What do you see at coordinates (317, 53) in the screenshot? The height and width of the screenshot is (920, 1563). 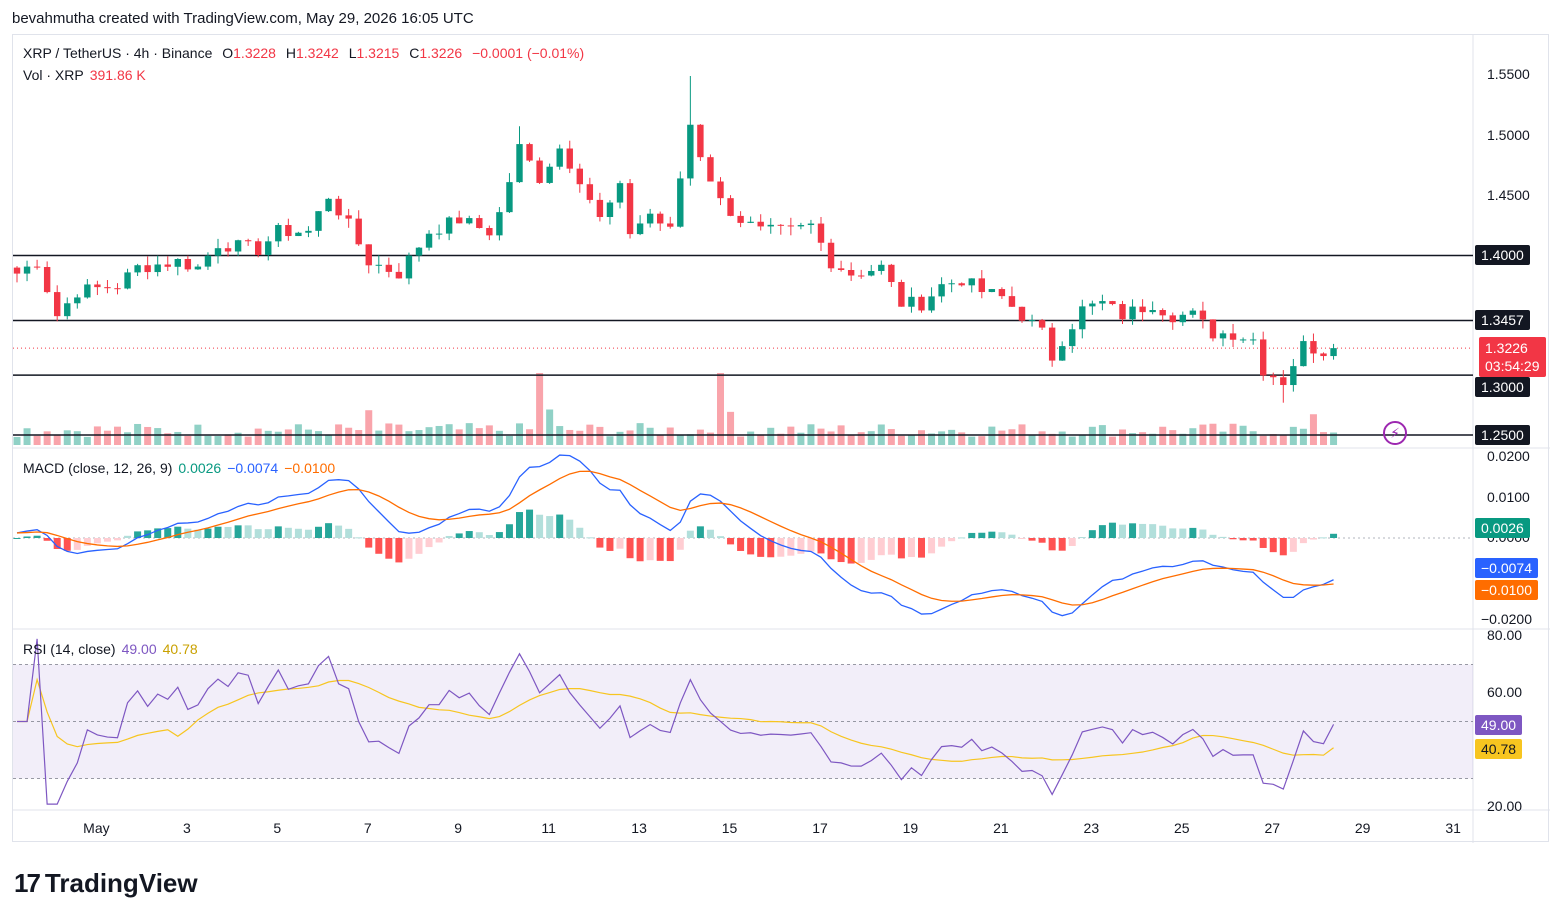 I see `high-value: 1.3242` at bounding box center [317, 53].